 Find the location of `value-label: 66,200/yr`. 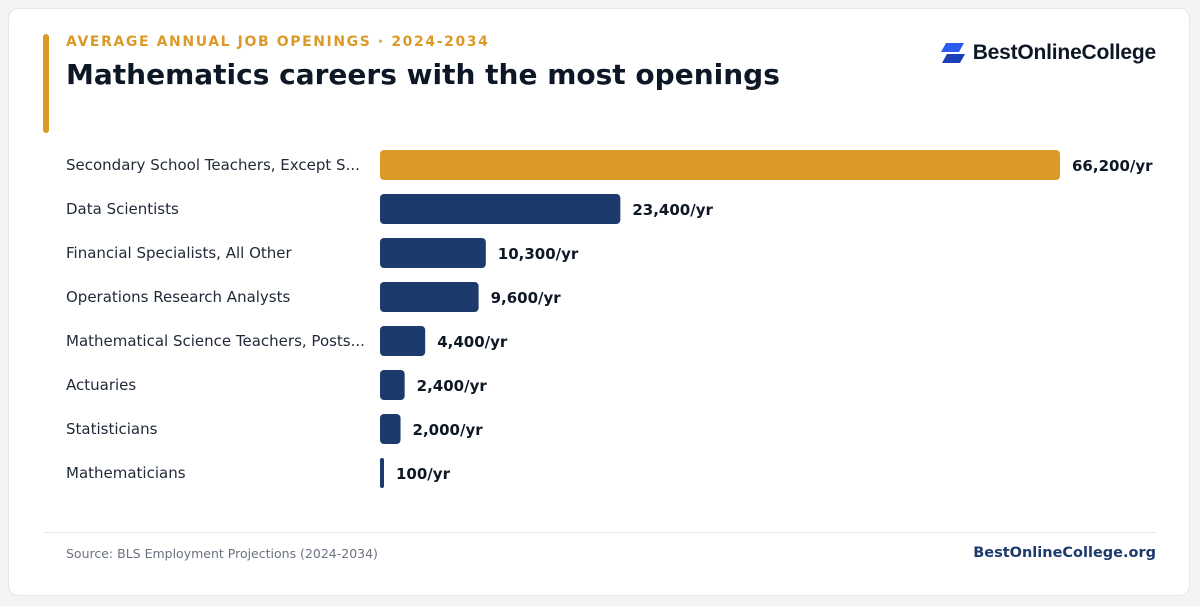

value-label: 66,200/yr is located at coordinates (1112, 166).